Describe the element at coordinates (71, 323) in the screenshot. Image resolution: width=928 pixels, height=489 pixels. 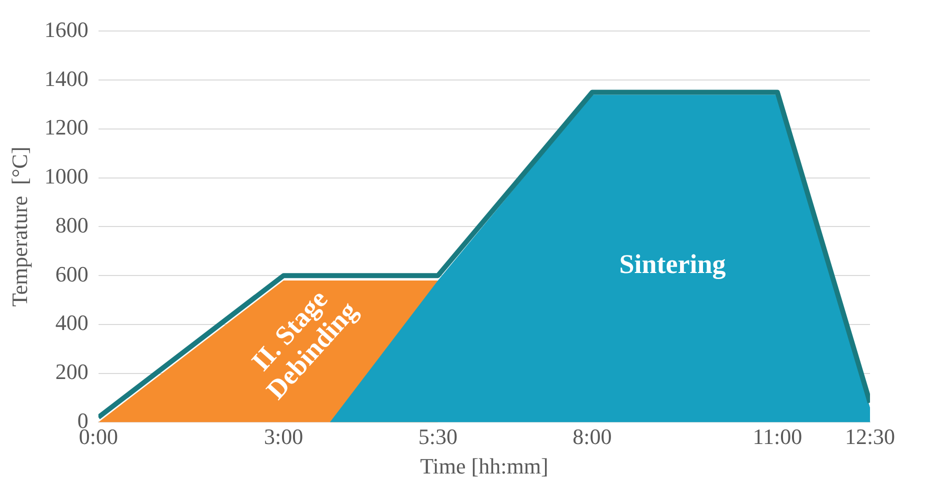
I see `y-tick-label: 400` at that location.